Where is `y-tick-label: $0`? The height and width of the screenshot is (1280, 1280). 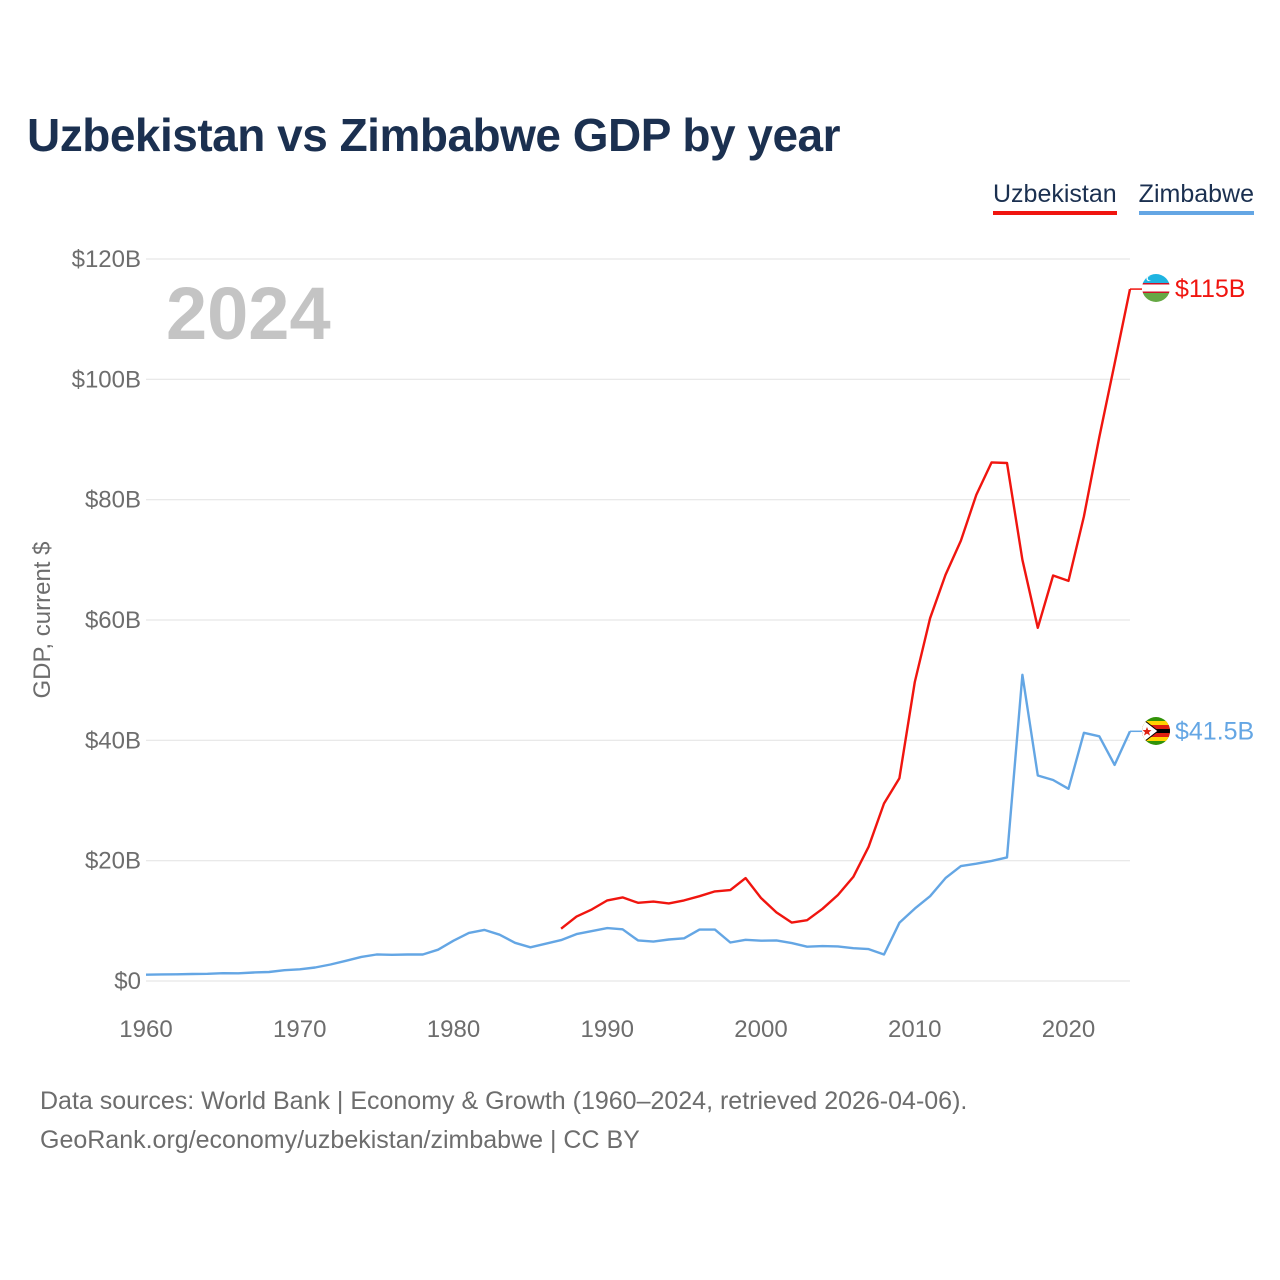
y-tick-label: $0 is located at coordinates (127, 981).